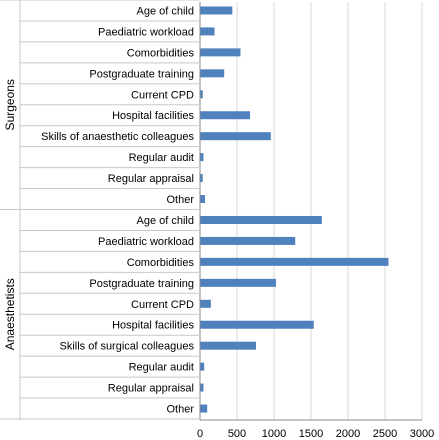 The height and width of the screenshot is (440, 439). What do you see at coordinates (200, 434) in the screenshot?
I see `x-tick-label: 0` at bounding box center [200, 434].